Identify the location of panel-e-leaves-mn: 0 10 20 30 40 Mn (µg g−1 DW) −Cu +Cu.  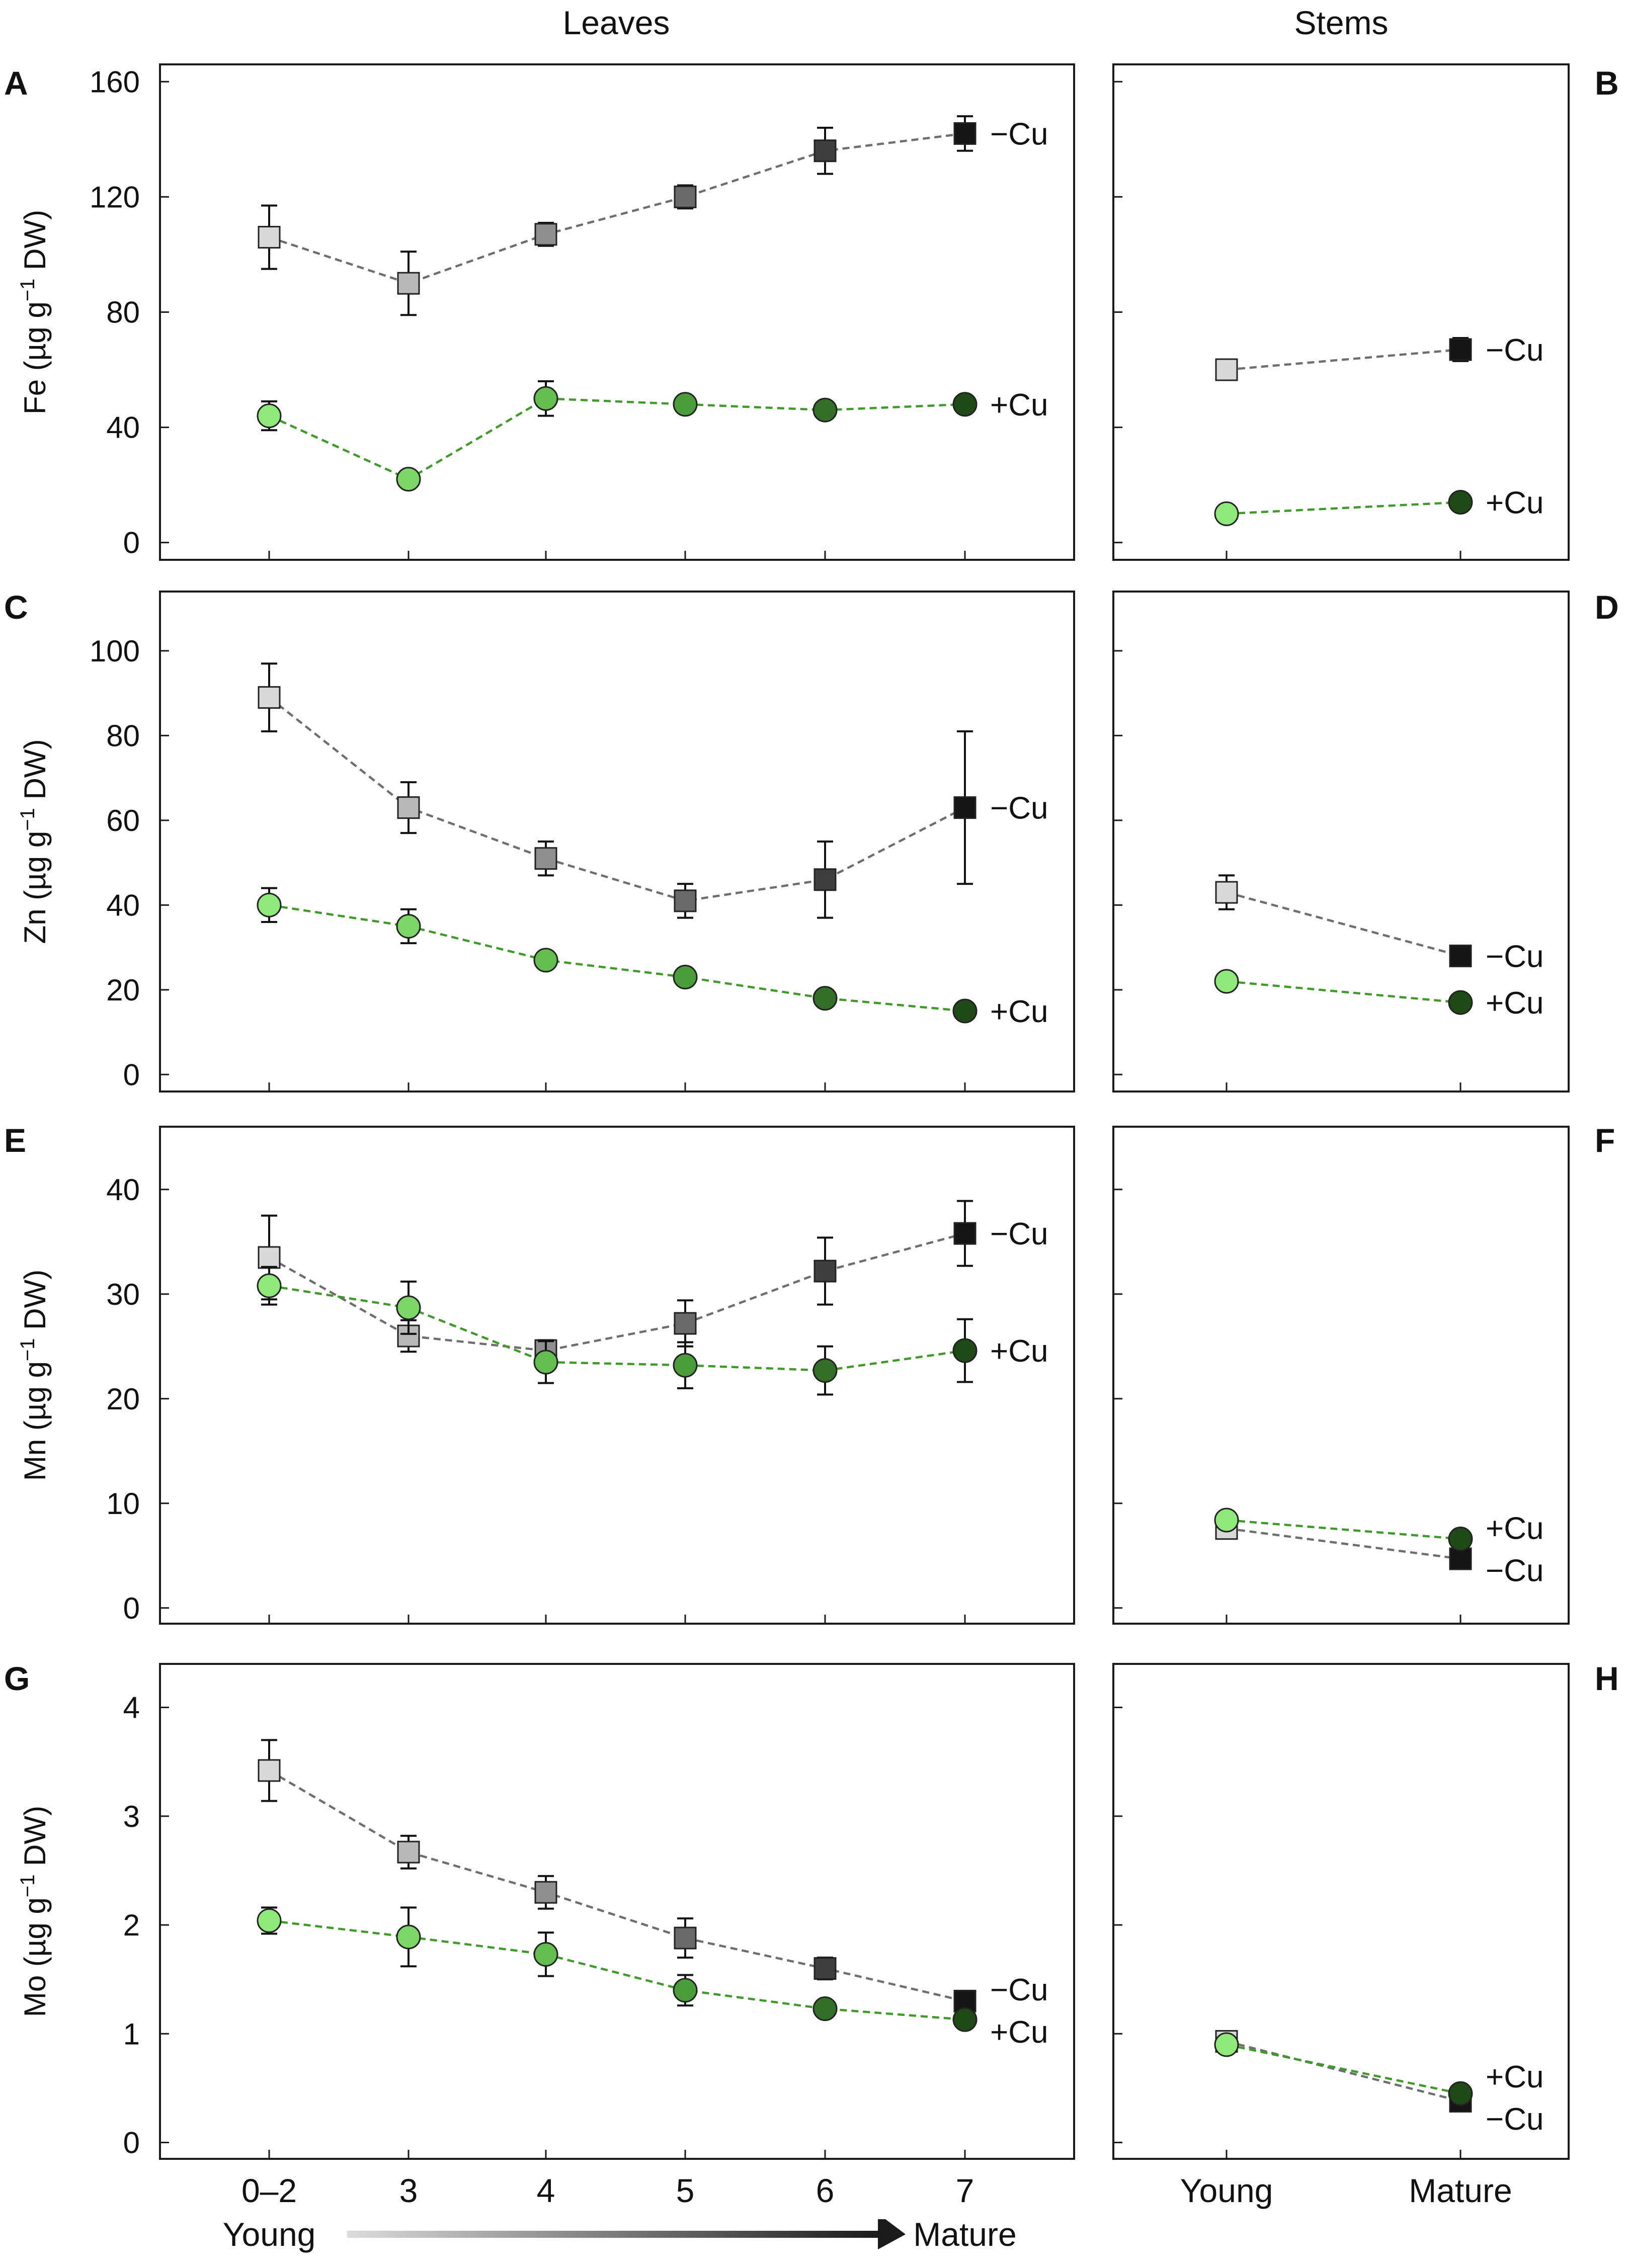
(570, 1375).